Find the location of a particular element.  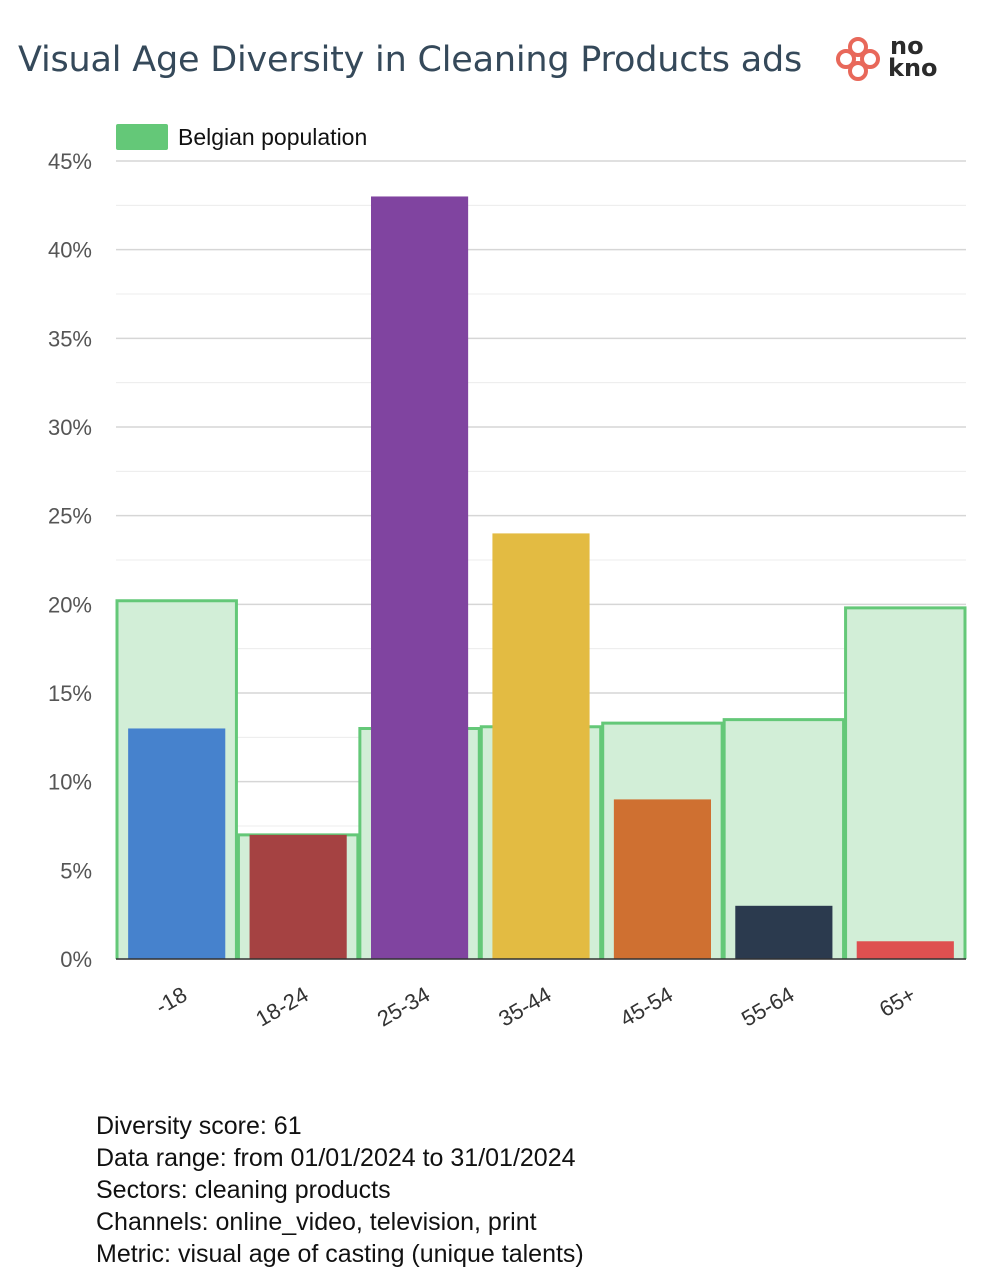

y-tick-label: 45% is located at coordinates (70, 161).